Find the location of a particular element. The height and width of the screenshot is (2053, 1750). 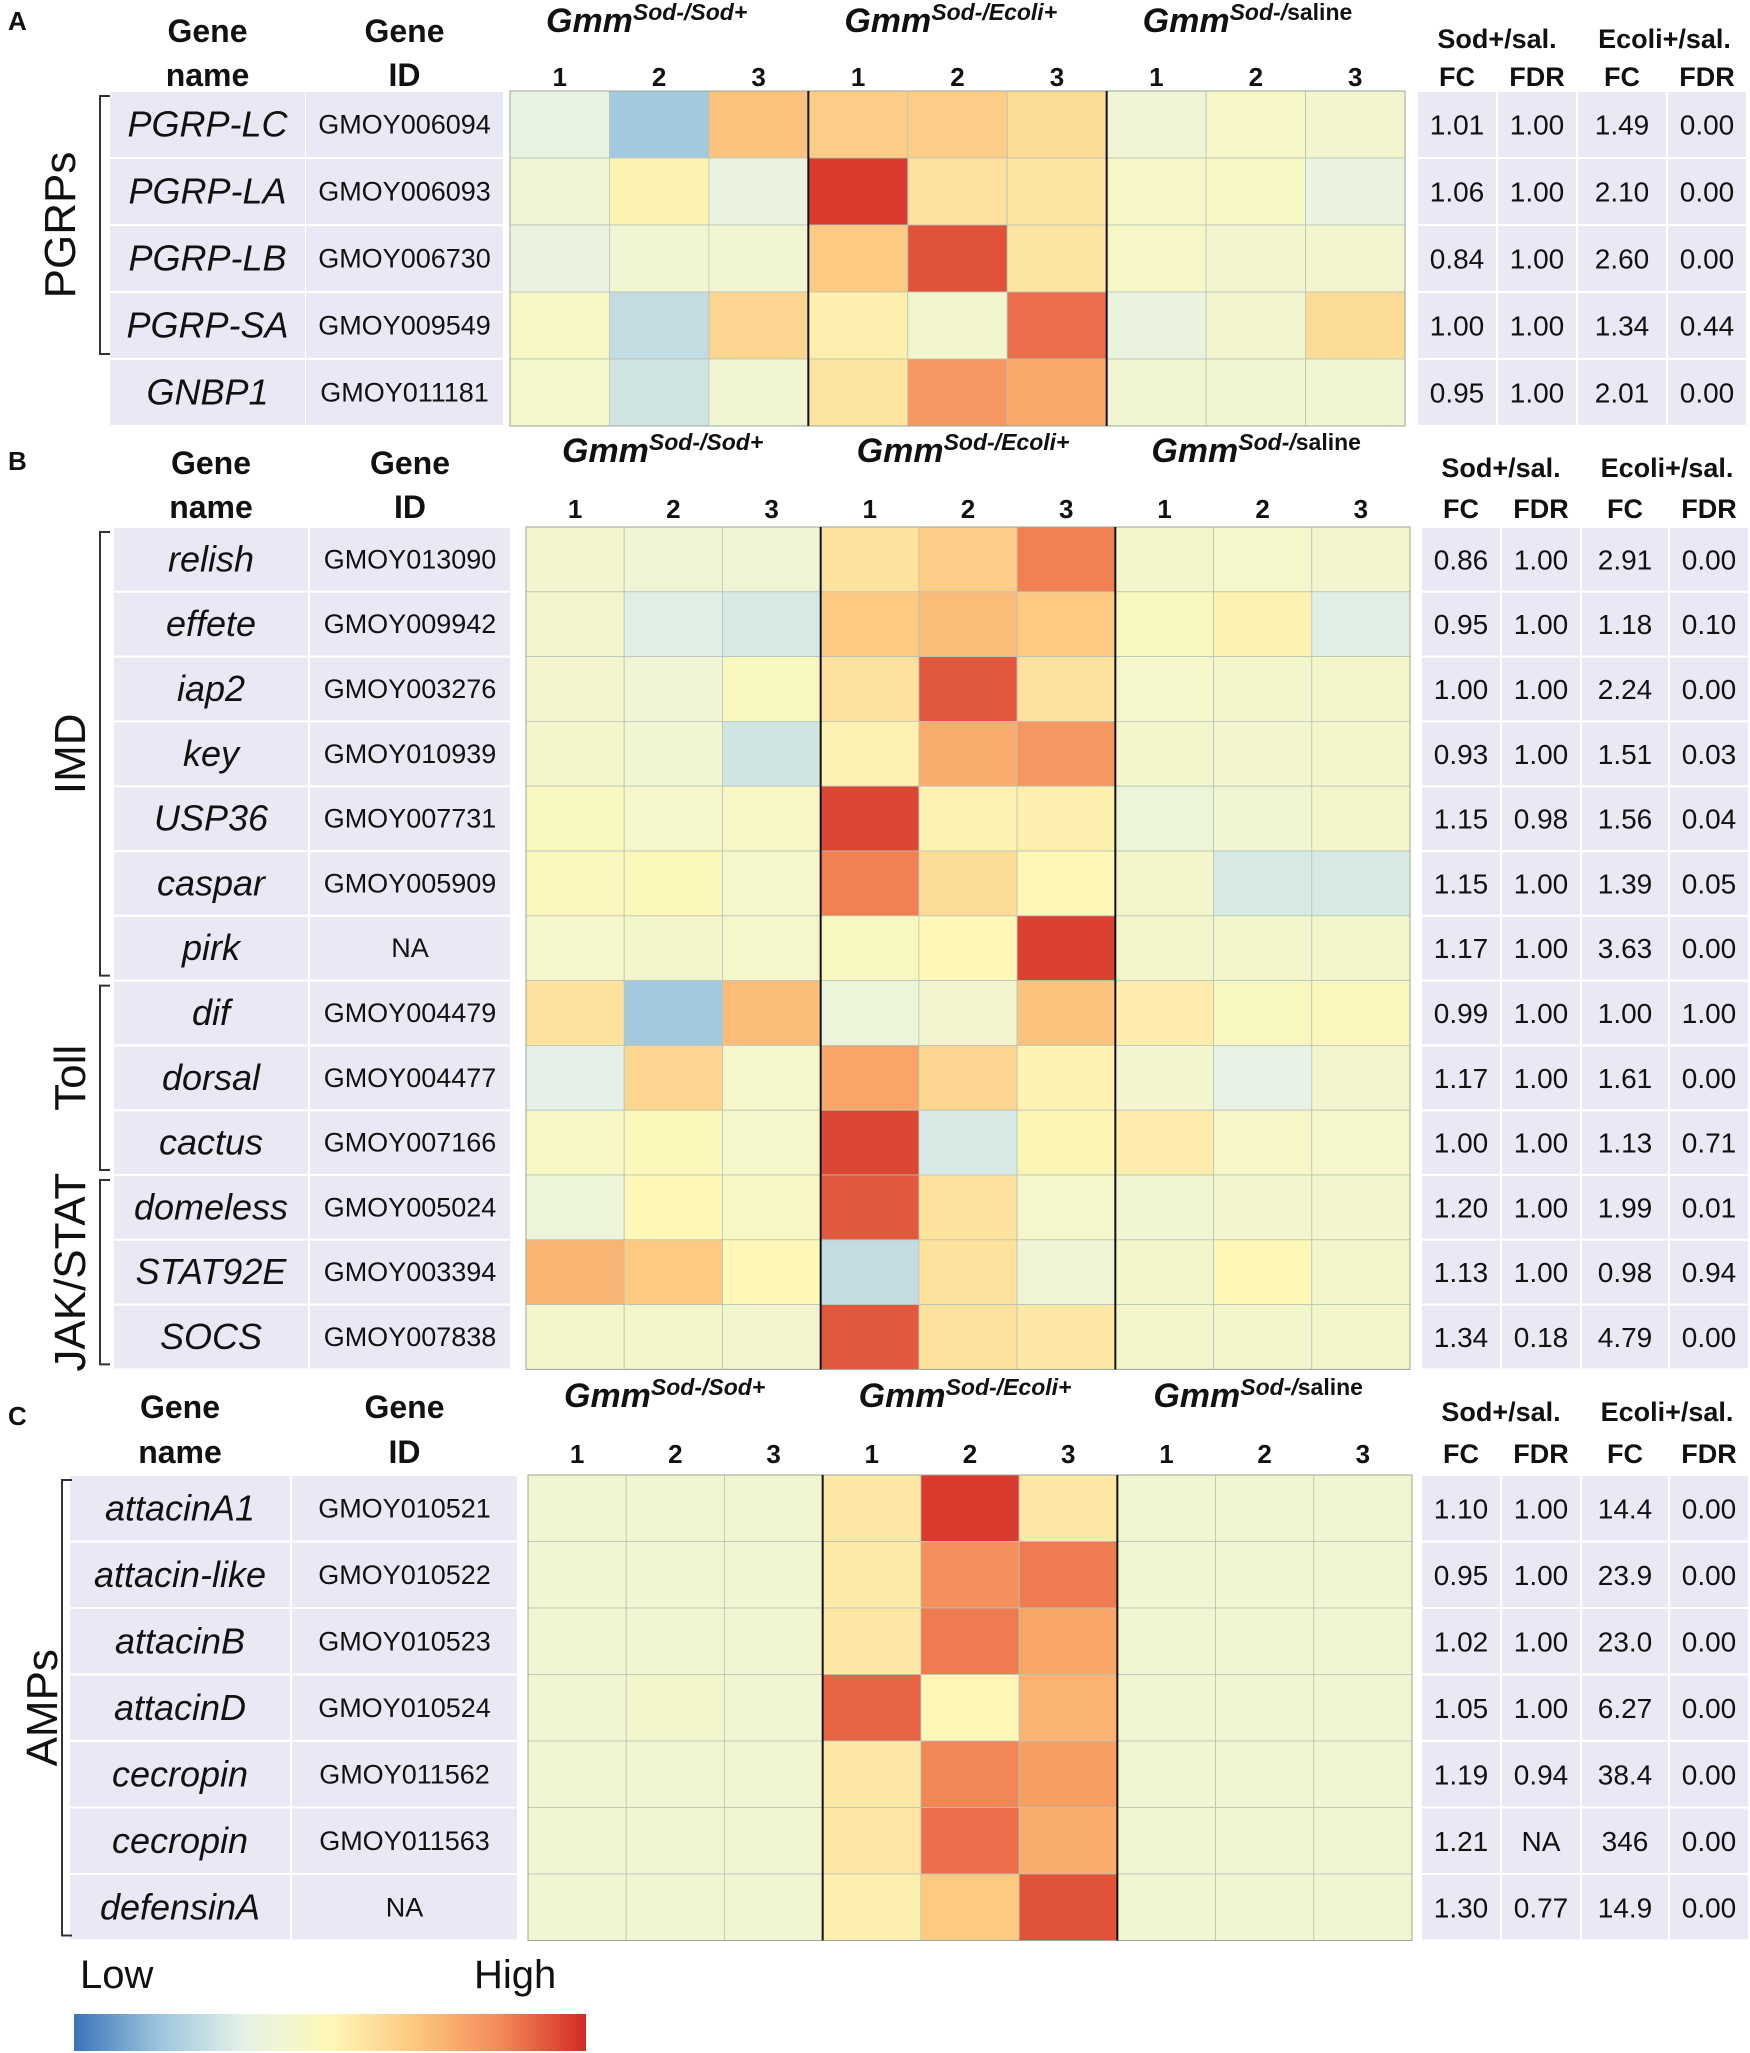

gene-name: caspar is located at coordinates (212, 882).